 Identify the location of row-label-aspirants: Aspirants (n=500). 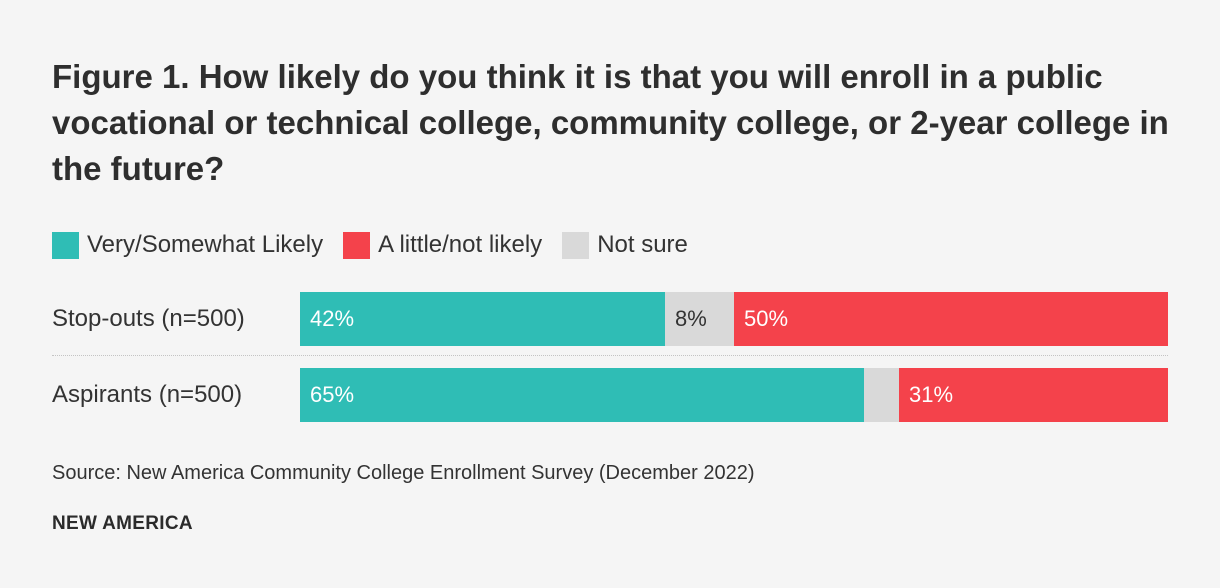
(147, 394).